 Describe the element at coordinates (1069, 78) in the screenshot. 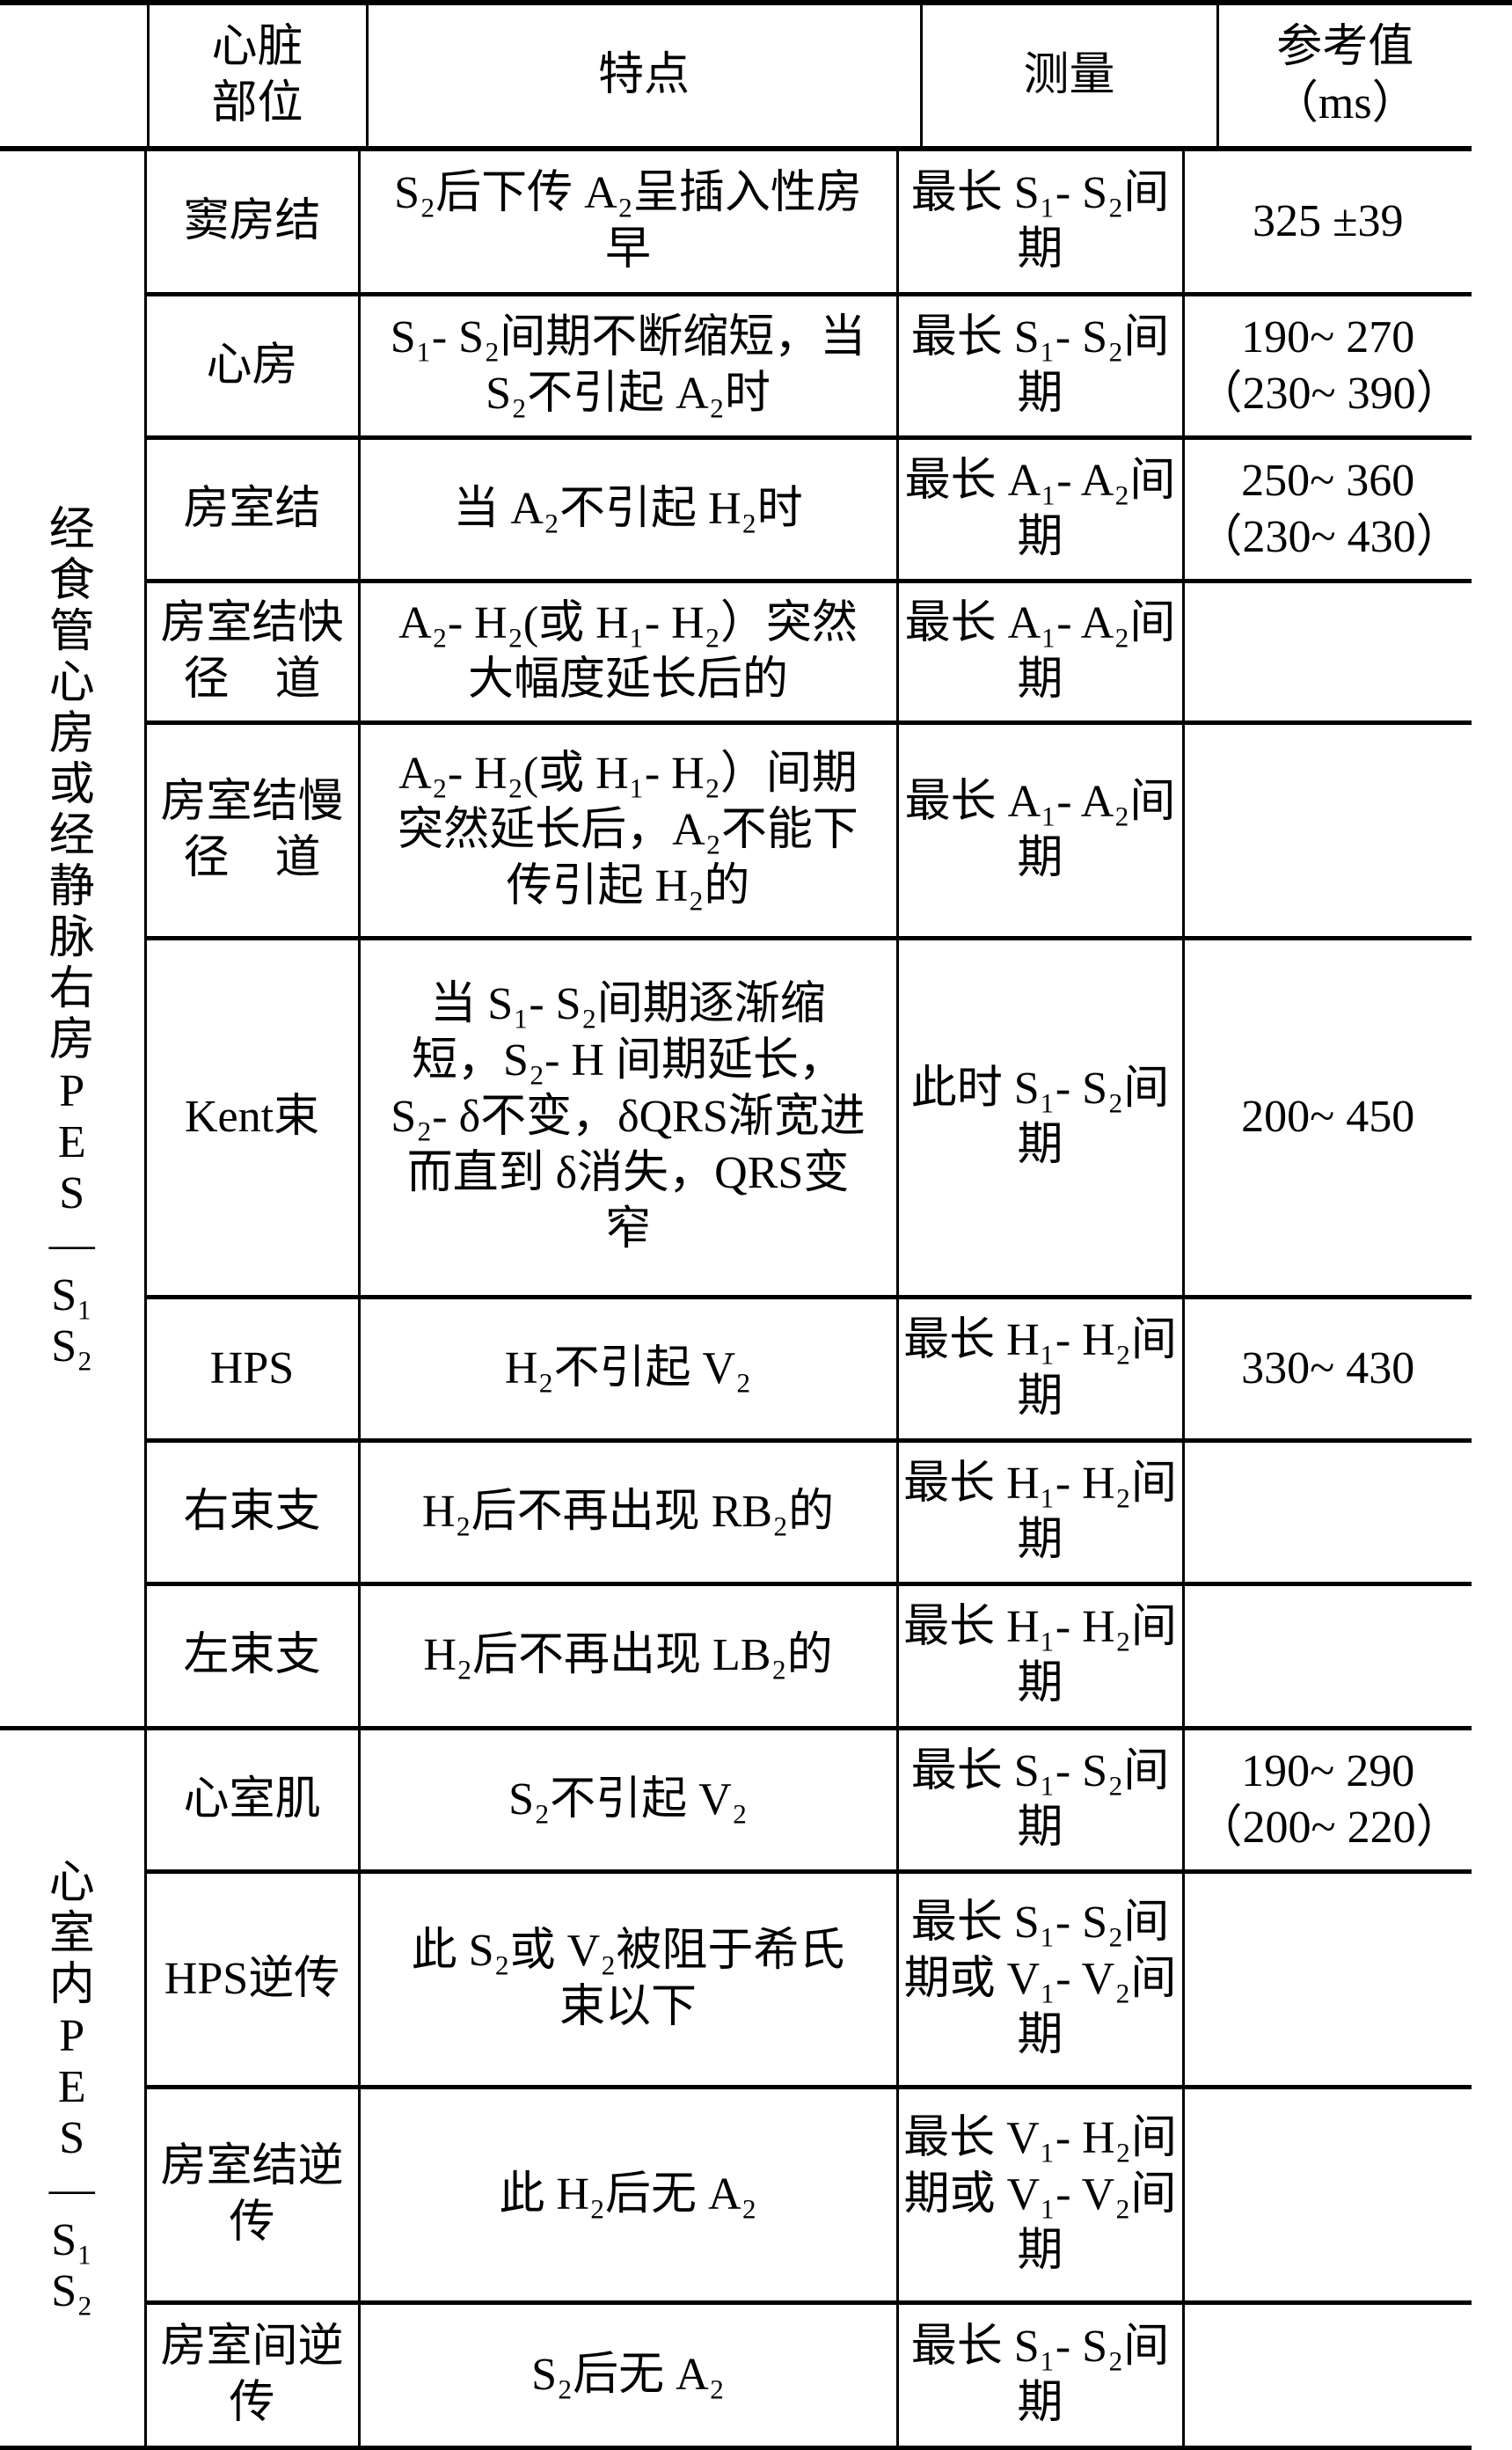

I see `header-measure: 测量` at that location.